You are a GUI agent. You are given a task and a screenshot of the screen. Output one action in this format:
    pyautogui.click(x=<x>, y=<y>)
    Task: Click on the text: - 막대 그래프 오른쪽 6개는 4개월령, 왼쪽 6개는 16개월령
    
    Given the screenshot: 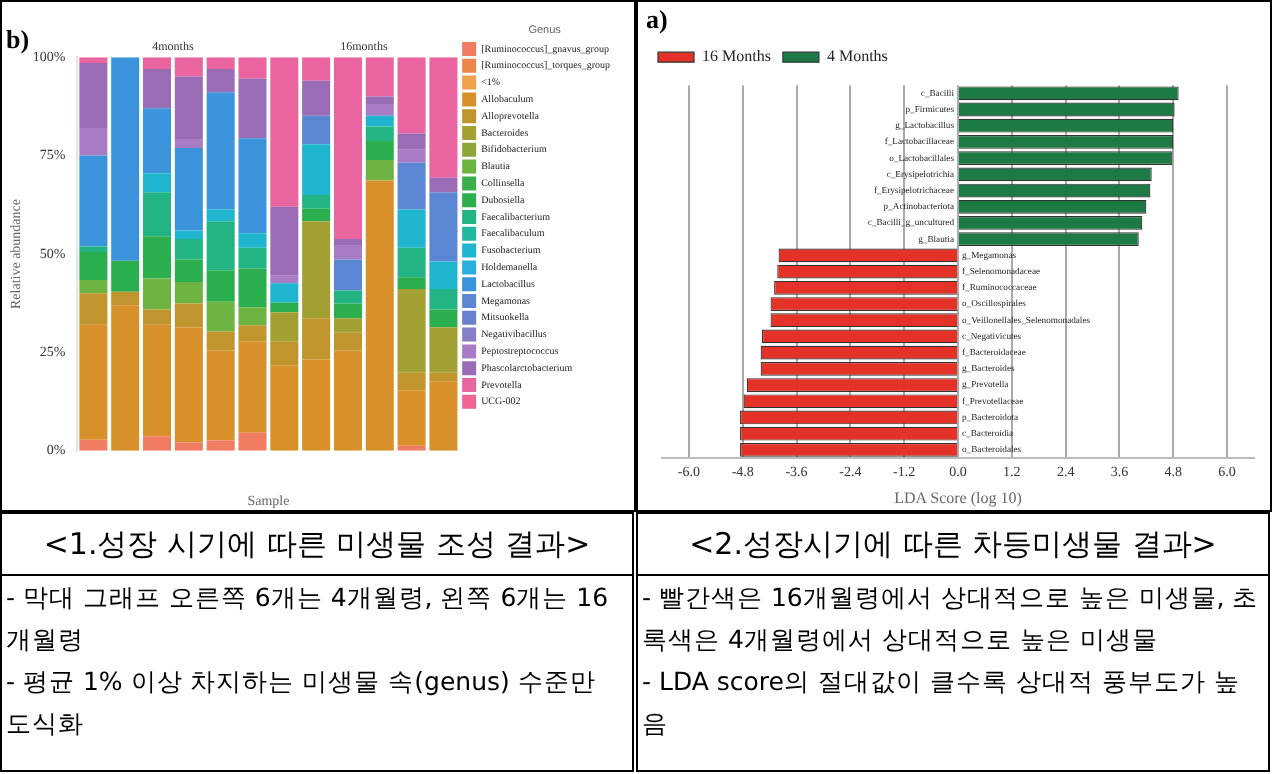 What is the action you would take?
    pyautogui.click(x=308, y=619)
    